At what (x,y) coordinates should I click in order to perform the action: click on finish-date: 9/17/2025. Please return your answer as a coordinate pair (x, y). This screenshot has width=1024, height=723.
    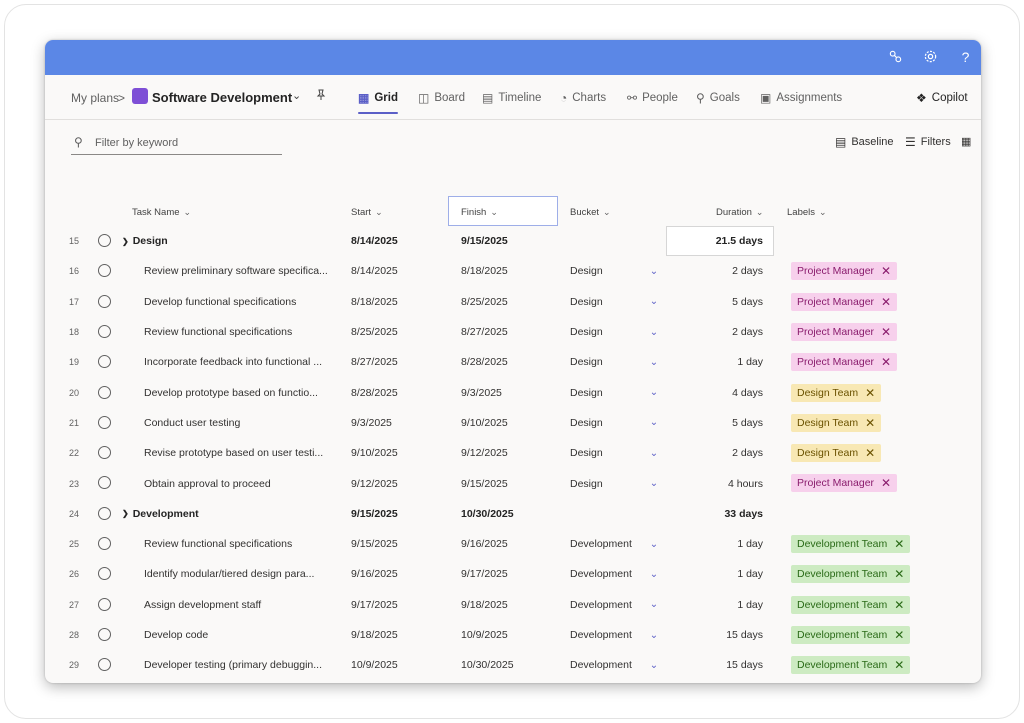
    Looking at the image, I should click on (484, 574).